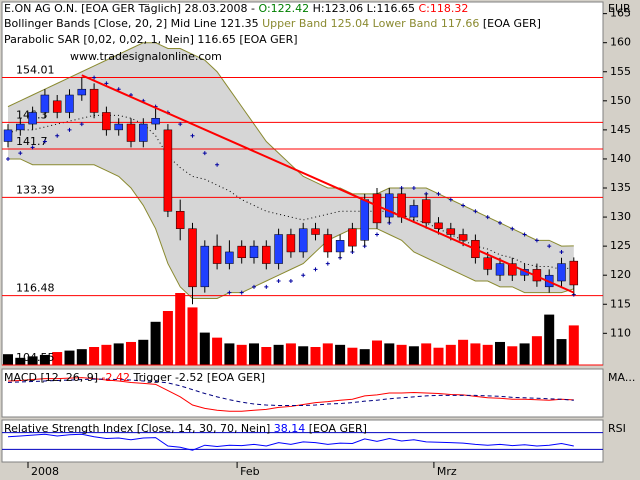 This screenshot has width=640, height=480. What do you see at coordinates (290, 392) in the screenshot?
I see `trigger-line` at bounding box center [290, 392].